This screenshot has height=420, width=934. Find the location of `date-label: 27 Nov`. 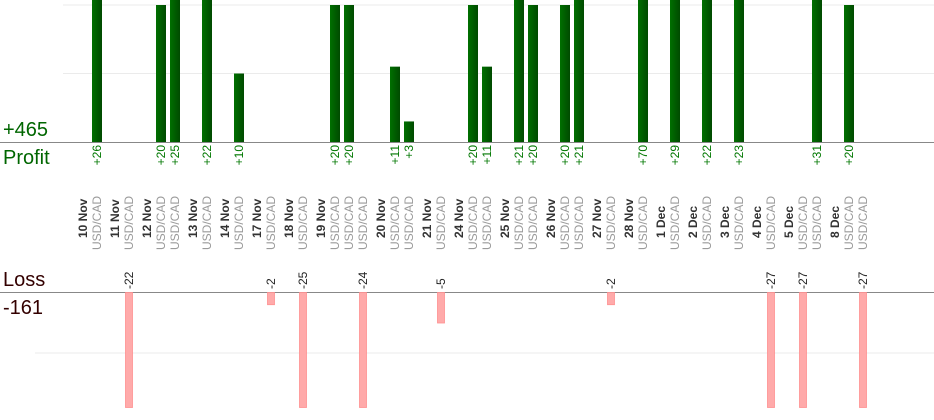

date-label: 27 Nov is located at coordinates (597, 218).